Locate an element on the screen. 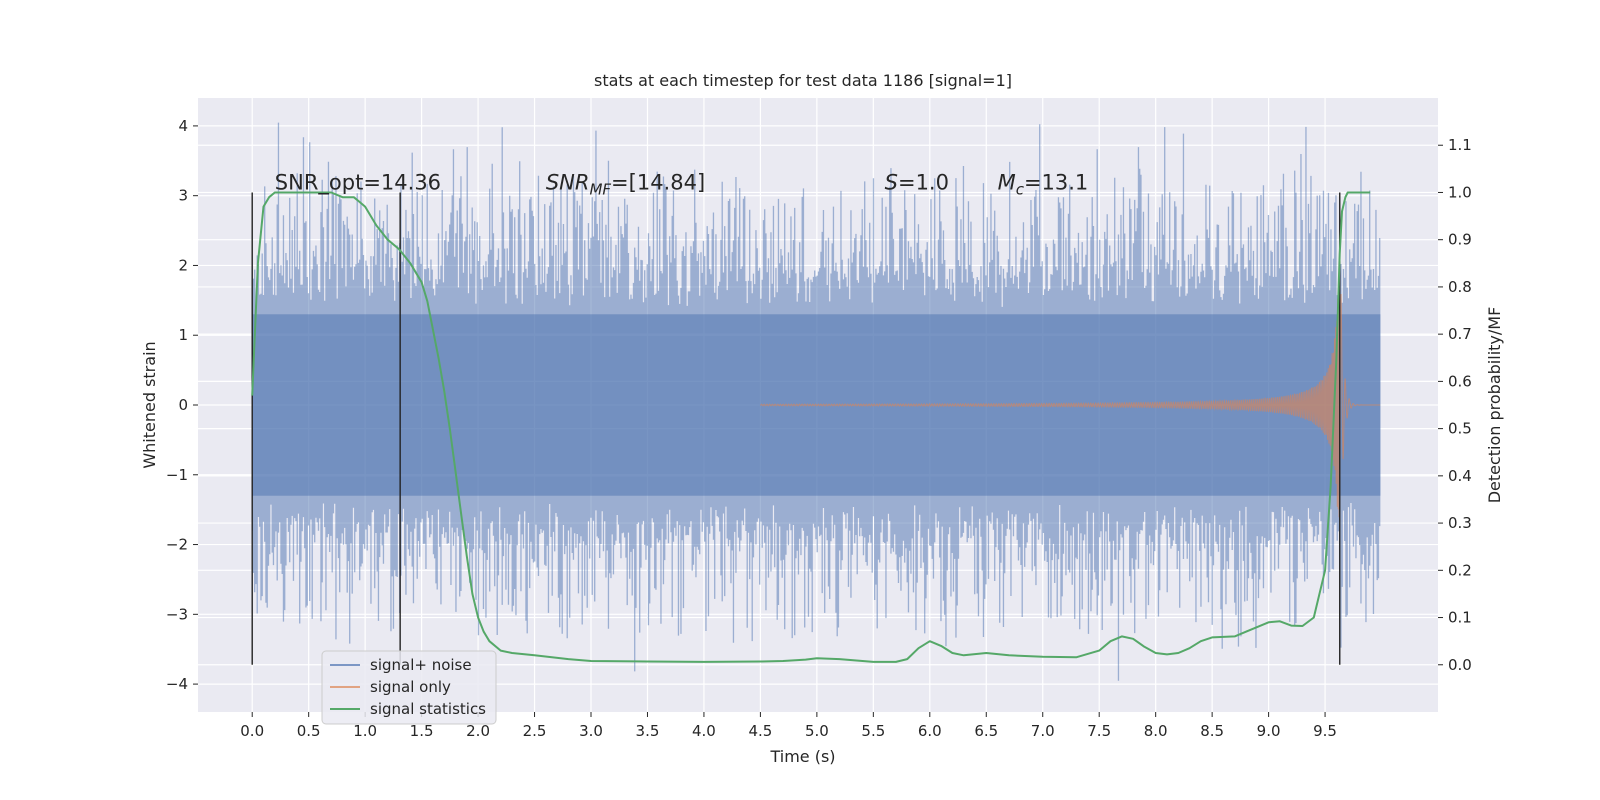 This screenshot has width=1600, height=800. annotations: SNR_opt=14.36 SNRMF=[14.84] S=1.0 Mc=13.1 is located at coordinates (682, 184).